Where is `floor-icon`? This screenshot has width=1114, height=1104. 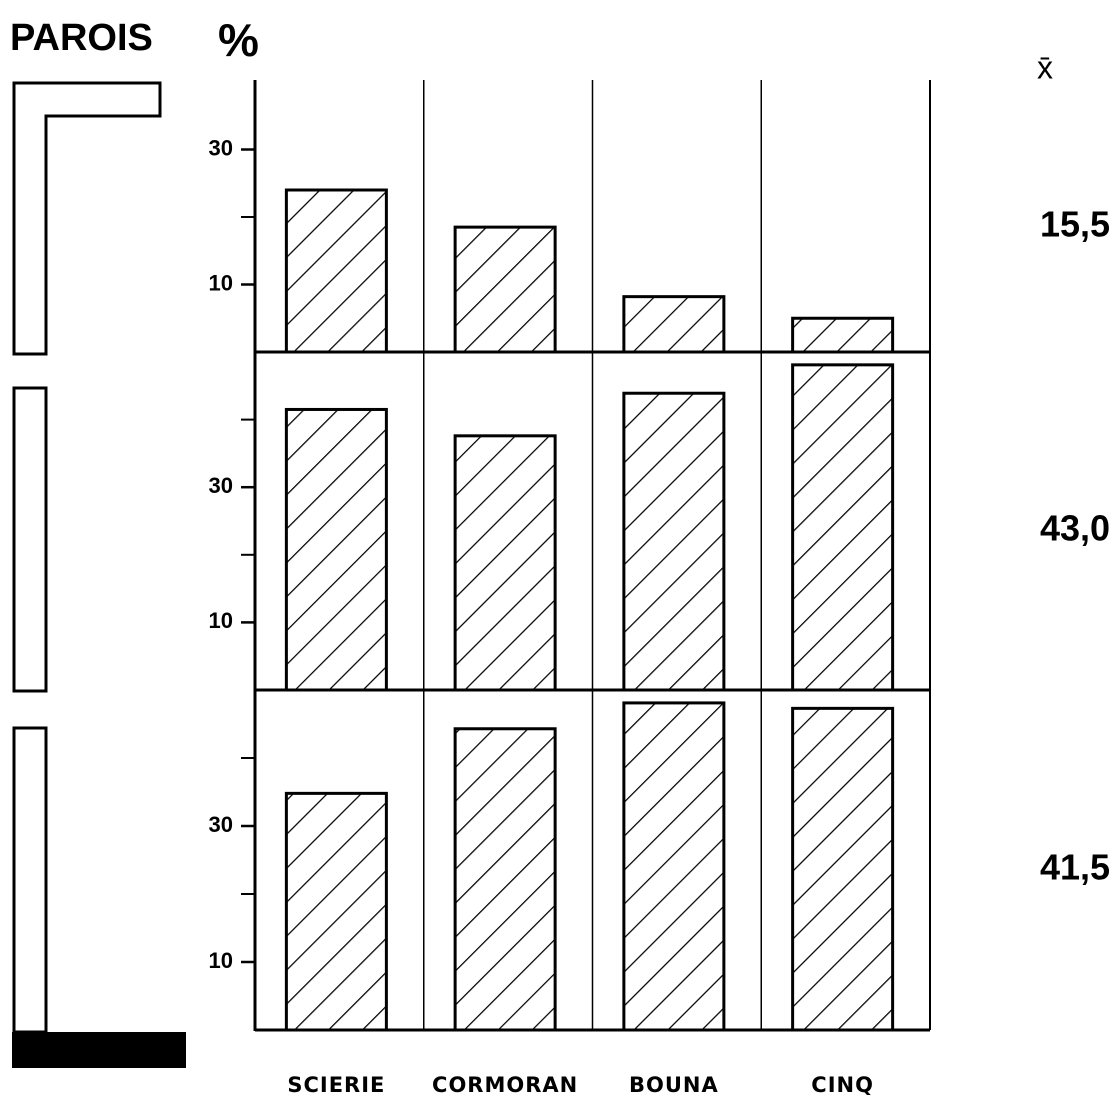 floor-icon is located at coordinates (99, 1050).